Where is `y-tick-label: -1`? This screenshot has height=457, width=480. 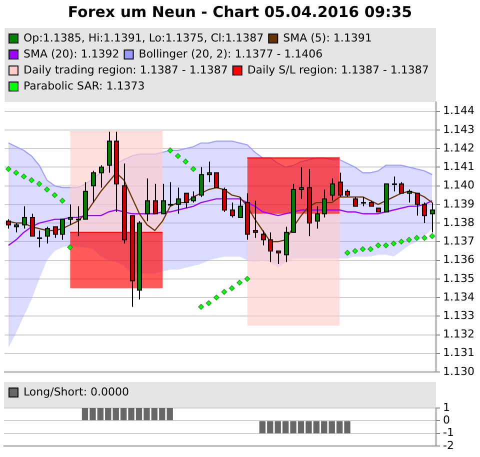 y-tick-label: -1 is located at coordinates (448, 433).